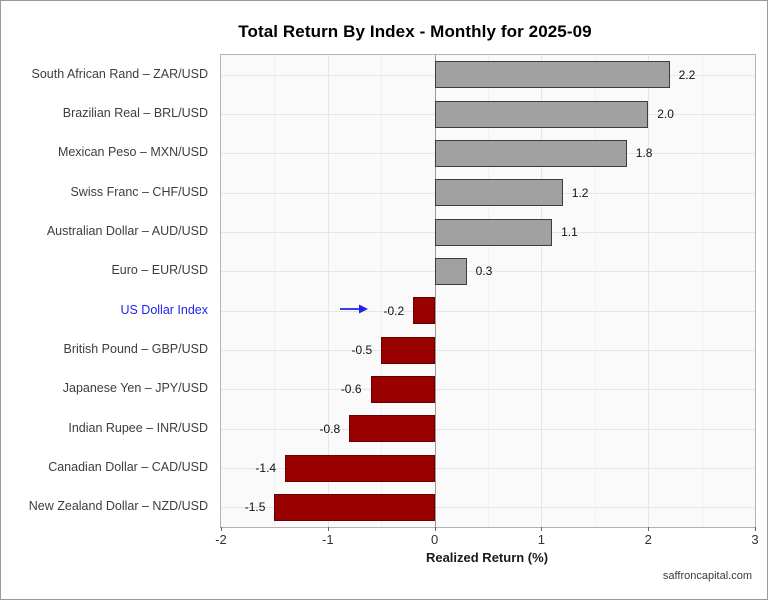 This screenshot has height=600, width=768. What do you see at coordinates (569, 232) in the screenshot?
I see `value-label: 1.1` at bounding box center [569, 232].